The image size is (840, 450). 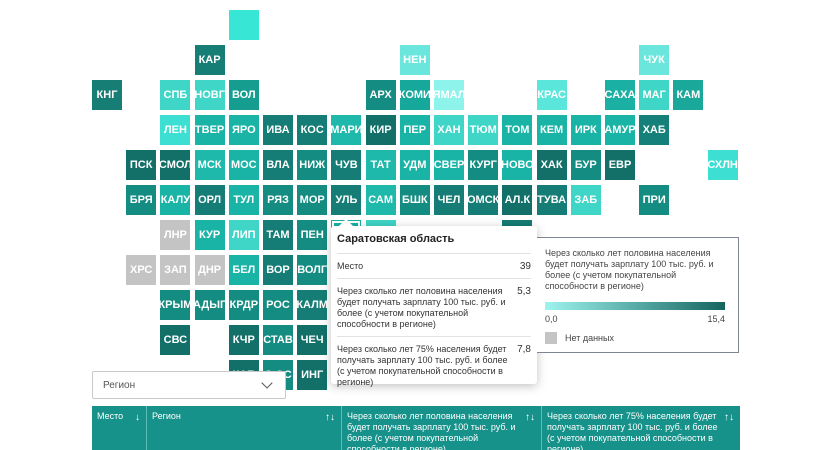 I want to click on region-tile-ЧЕЧ: ЧЕЧ, so click(x=312, y=340).